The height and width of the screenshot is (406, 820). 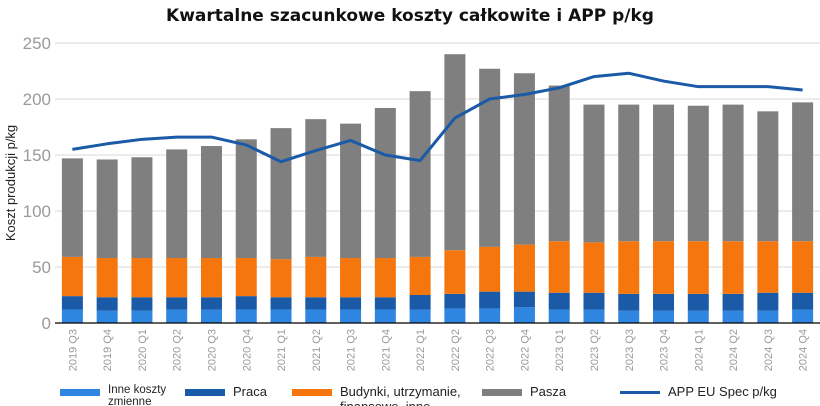 I want to click on legend-item-pasza: Pasza, so click(x=524, y=391).